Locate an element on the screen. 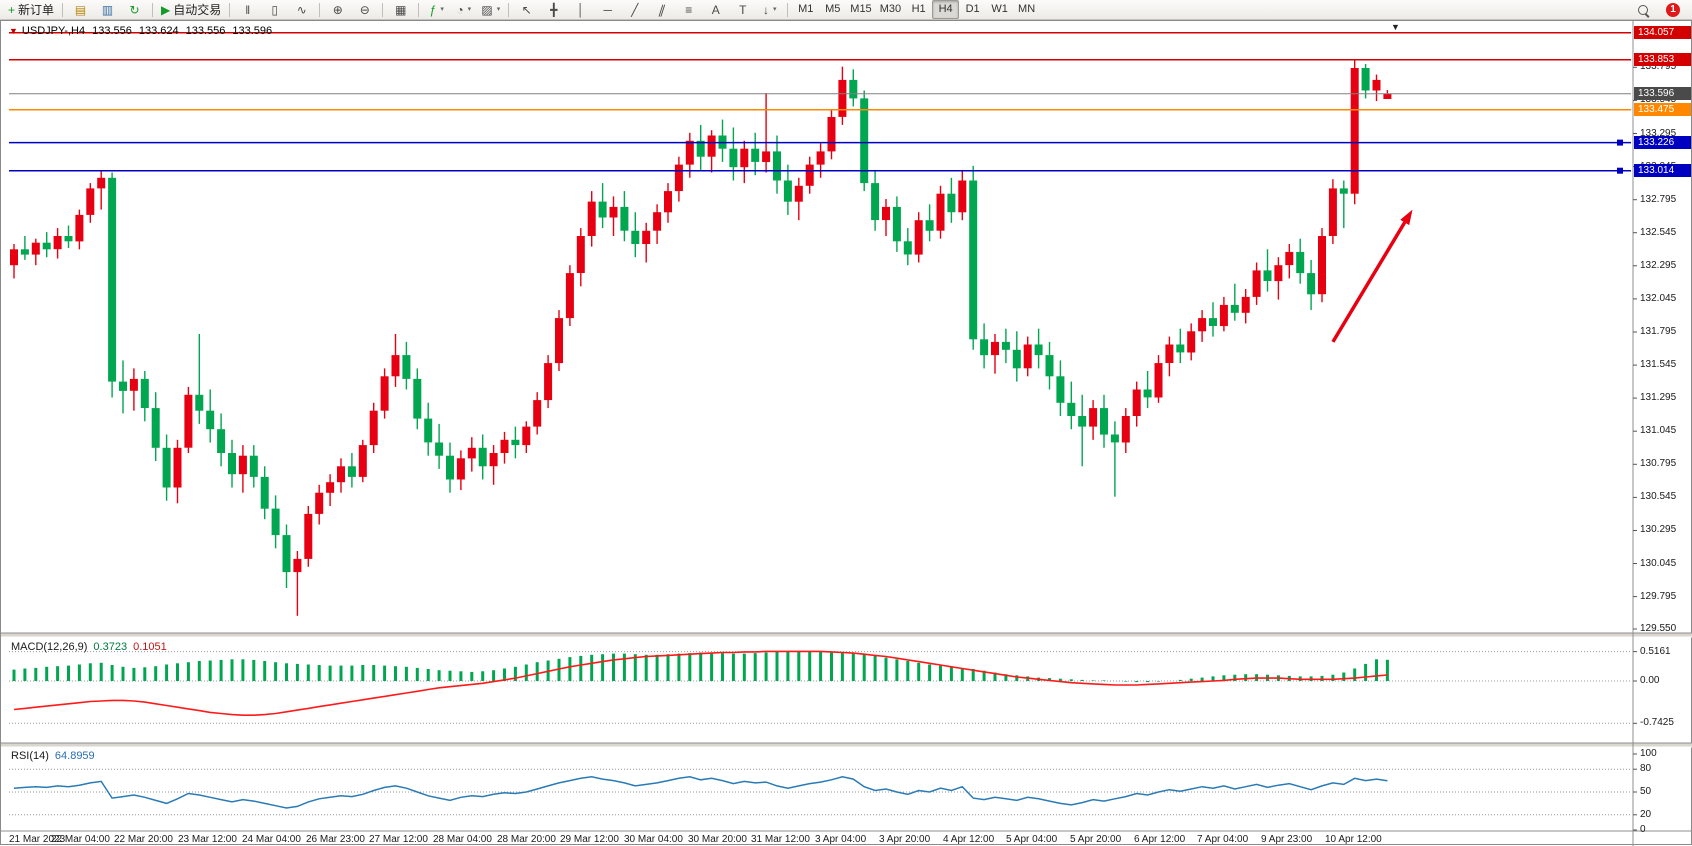 This screenshot has height=846, width=1692. vertical-line-icon: │ is located at coordinates (581, 9).